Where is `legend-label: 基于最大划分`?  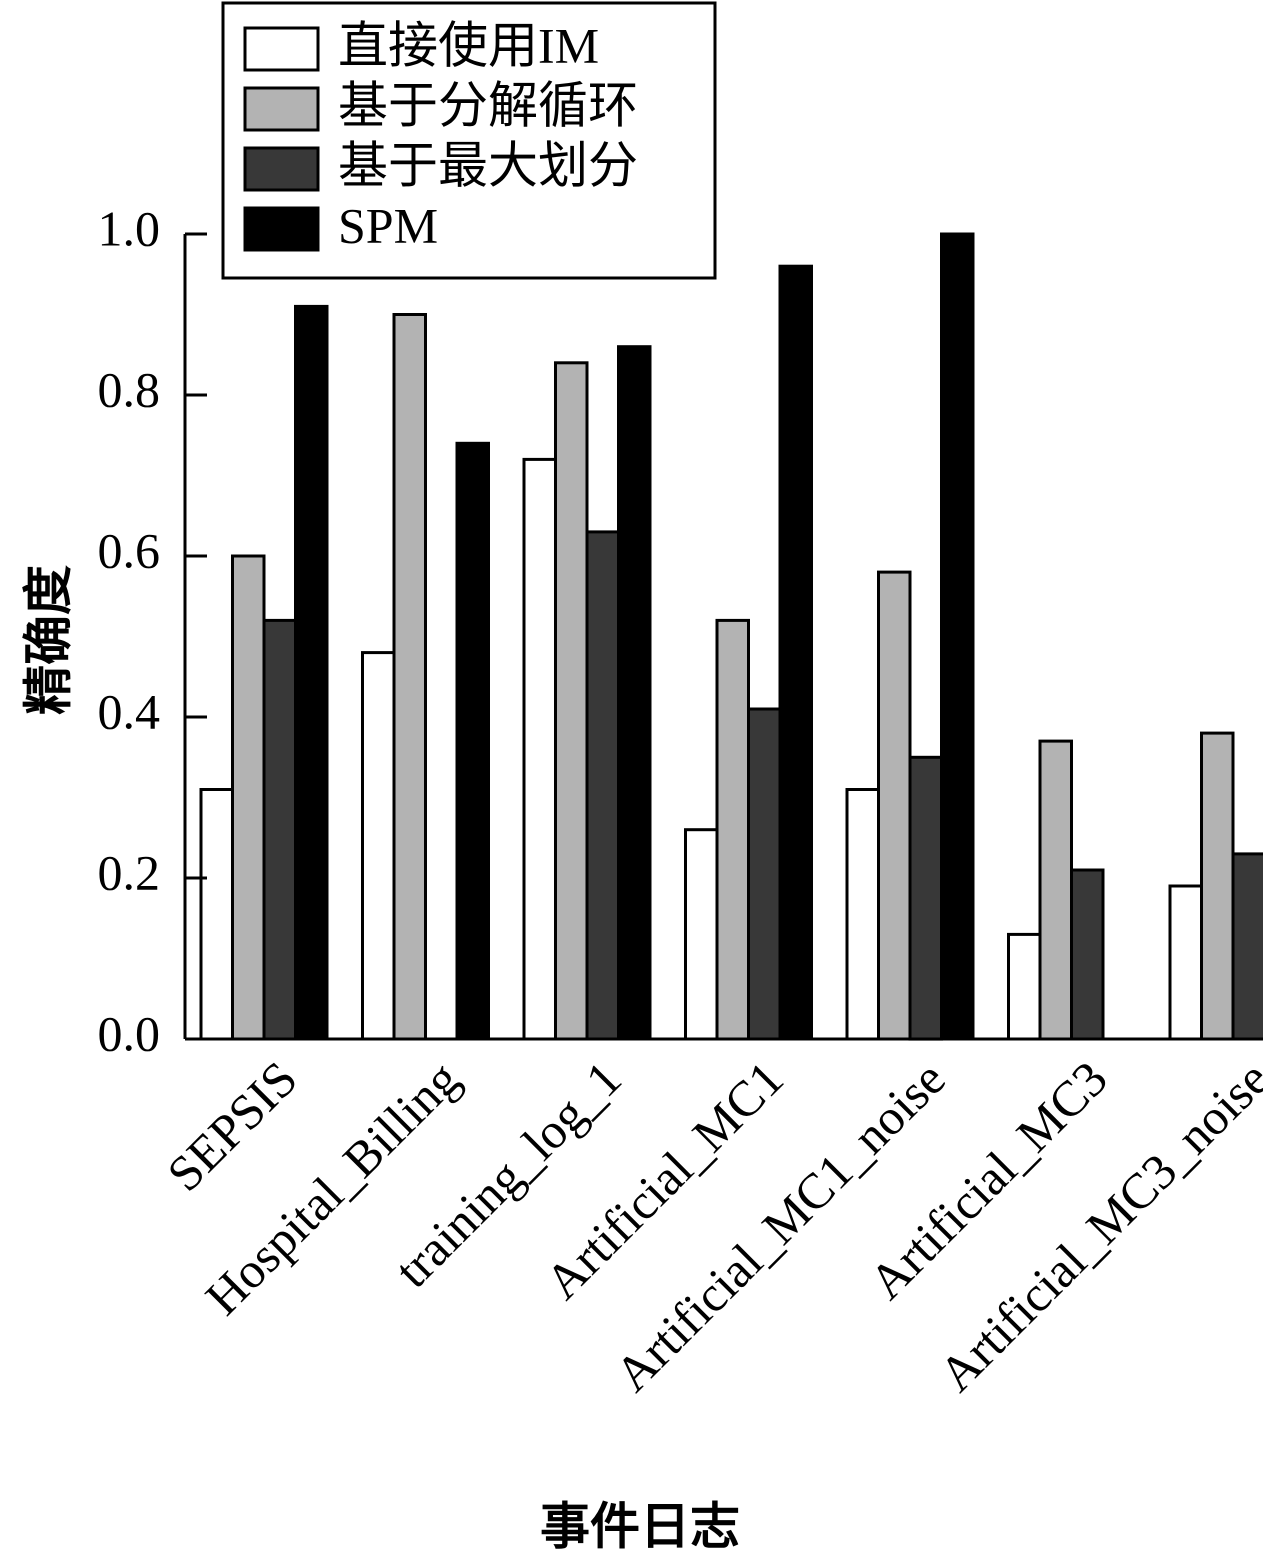 legend-label: 基于最大划分 is located at coordinates (488, 165).